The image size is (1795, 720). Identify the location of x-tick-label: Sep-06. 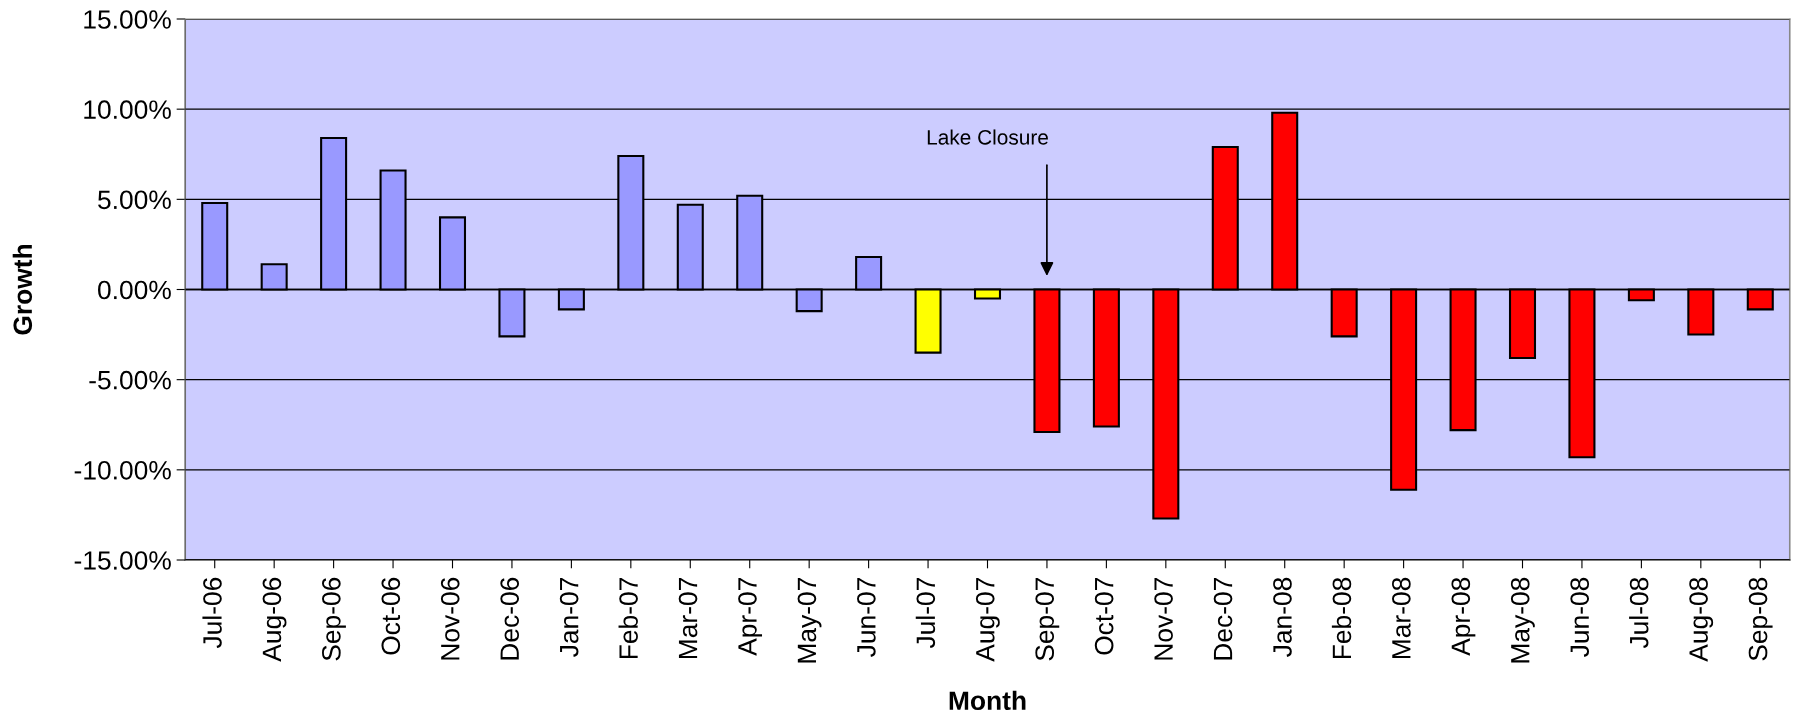
(334, 619).